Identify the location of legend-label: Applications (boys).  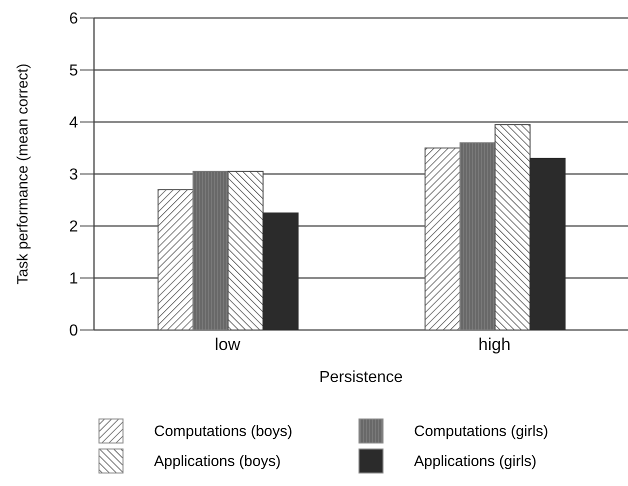
(217, 461).